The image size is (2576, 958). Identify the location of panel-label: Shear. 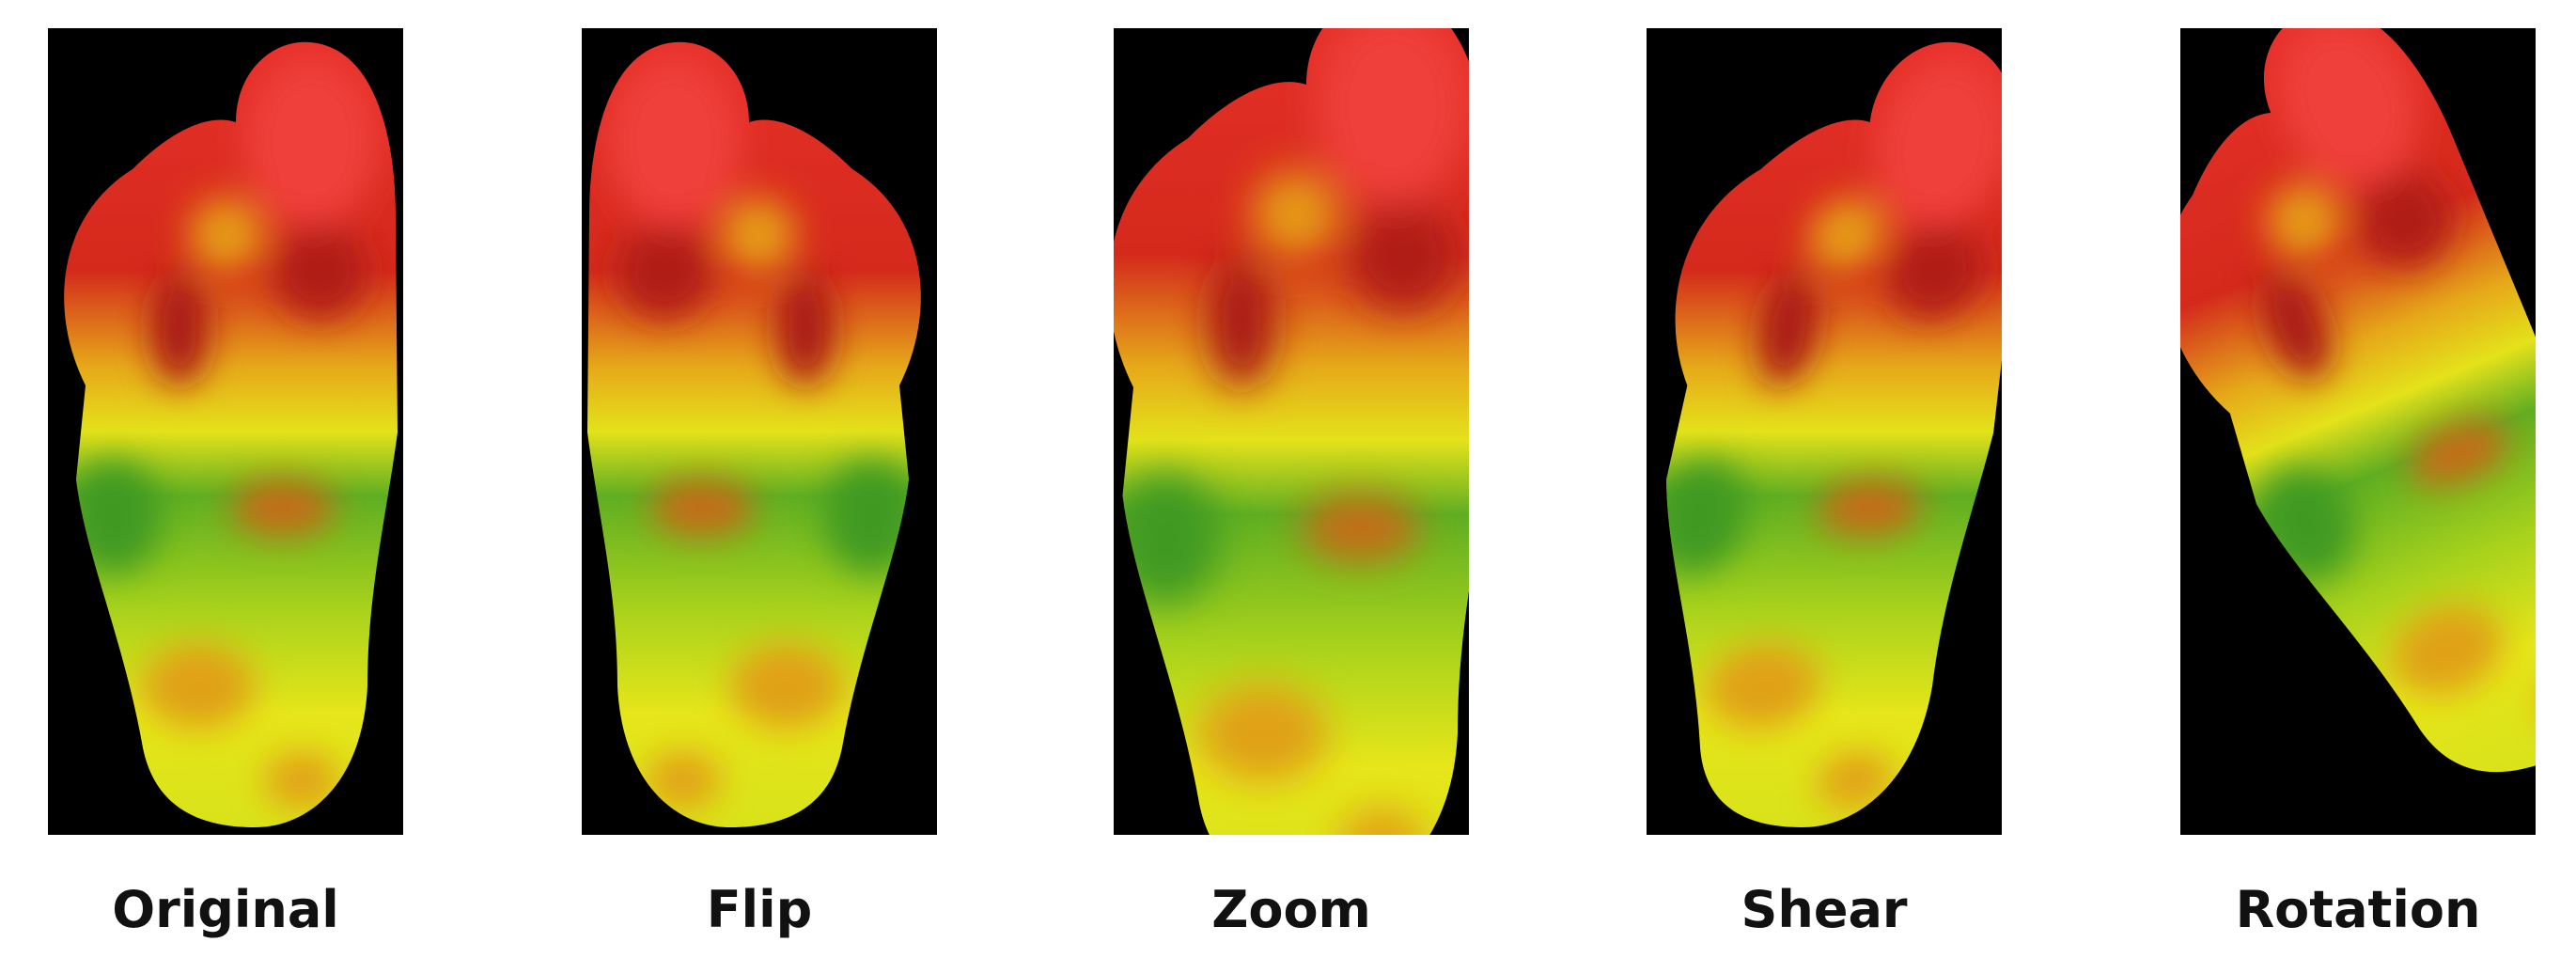
(1824, 909).